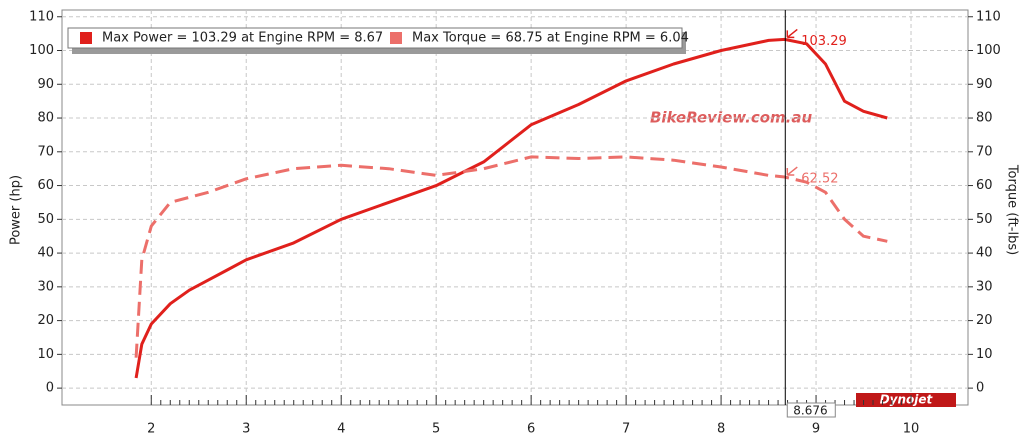 This screenshot has width=1026, height=440. Describe the element at coordinates (984, 118) in the screenshot. I see `y2-tick-label: 80` at that location.